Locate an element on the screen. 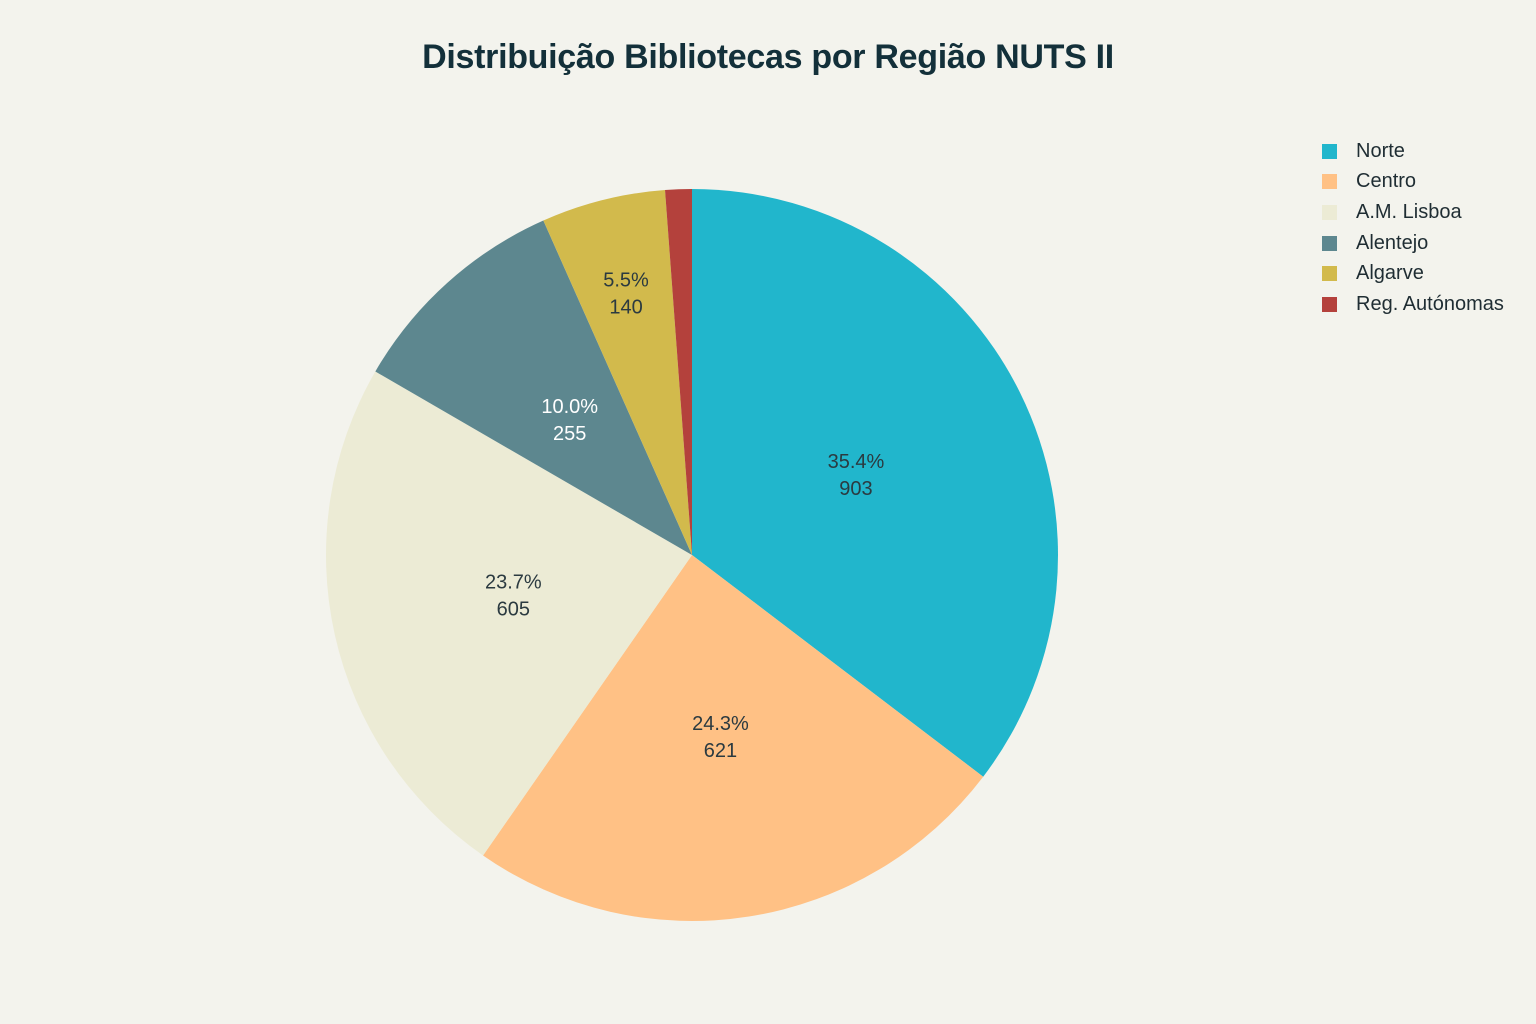  slice-percent-label: 10.0% is located at coordinates (569, 407).